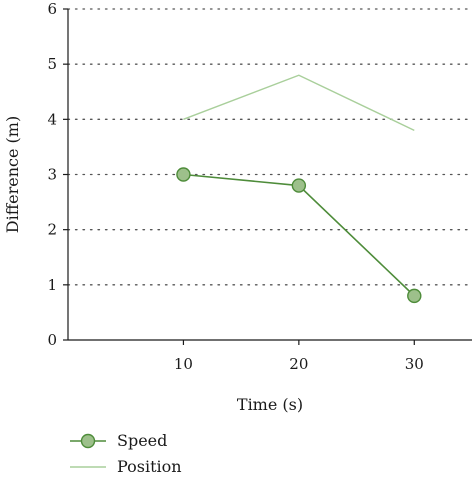 The image size is (474, 481). What do you see at coordinates (183, 364) in the screenshot?
I see `x-tick-label: 10` at bounding box center [183, 364].